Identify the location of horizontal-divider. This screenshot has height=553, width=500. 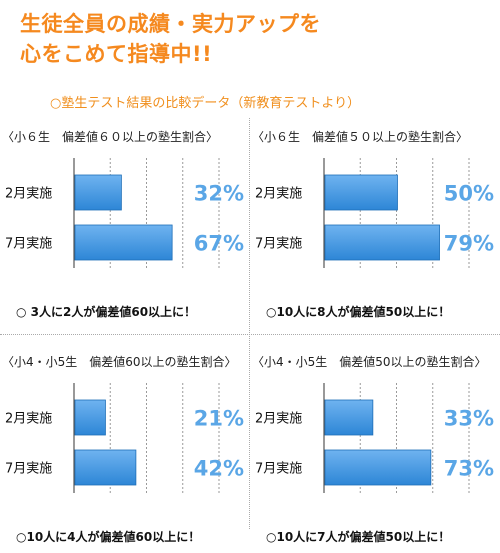
(250, 334).